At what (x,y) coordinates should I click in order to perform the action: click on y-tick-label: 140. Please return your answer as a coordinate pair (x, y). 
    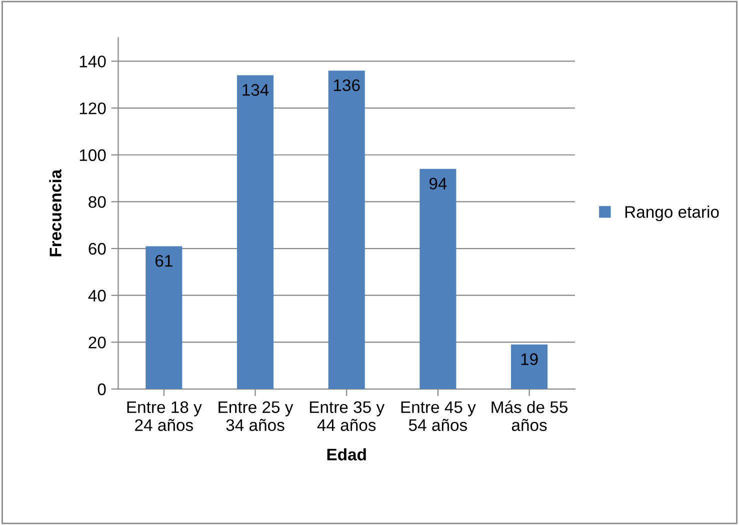
    Looking at the image, I should click on (93, 62).